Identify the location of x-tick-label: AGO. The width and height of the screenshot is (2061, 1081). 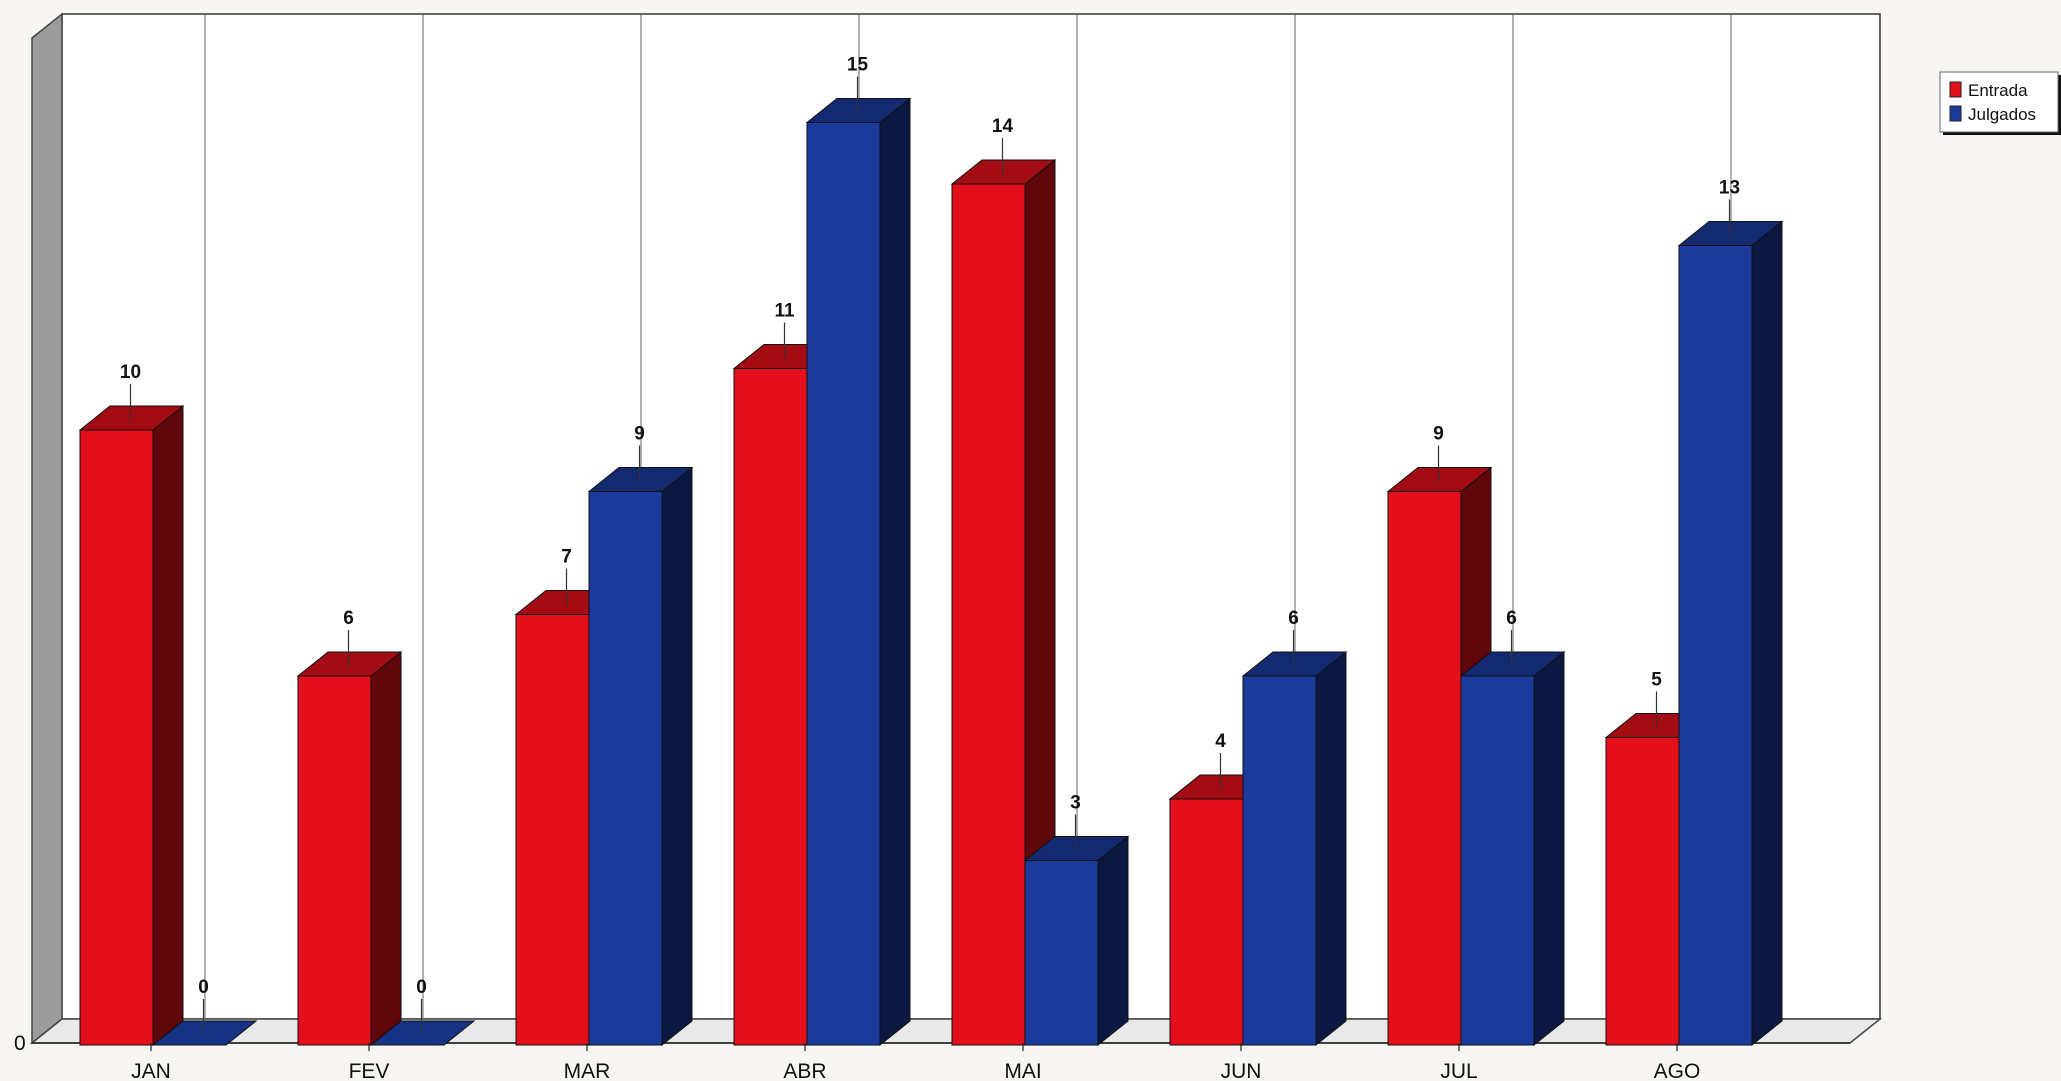
(1677, 1070).